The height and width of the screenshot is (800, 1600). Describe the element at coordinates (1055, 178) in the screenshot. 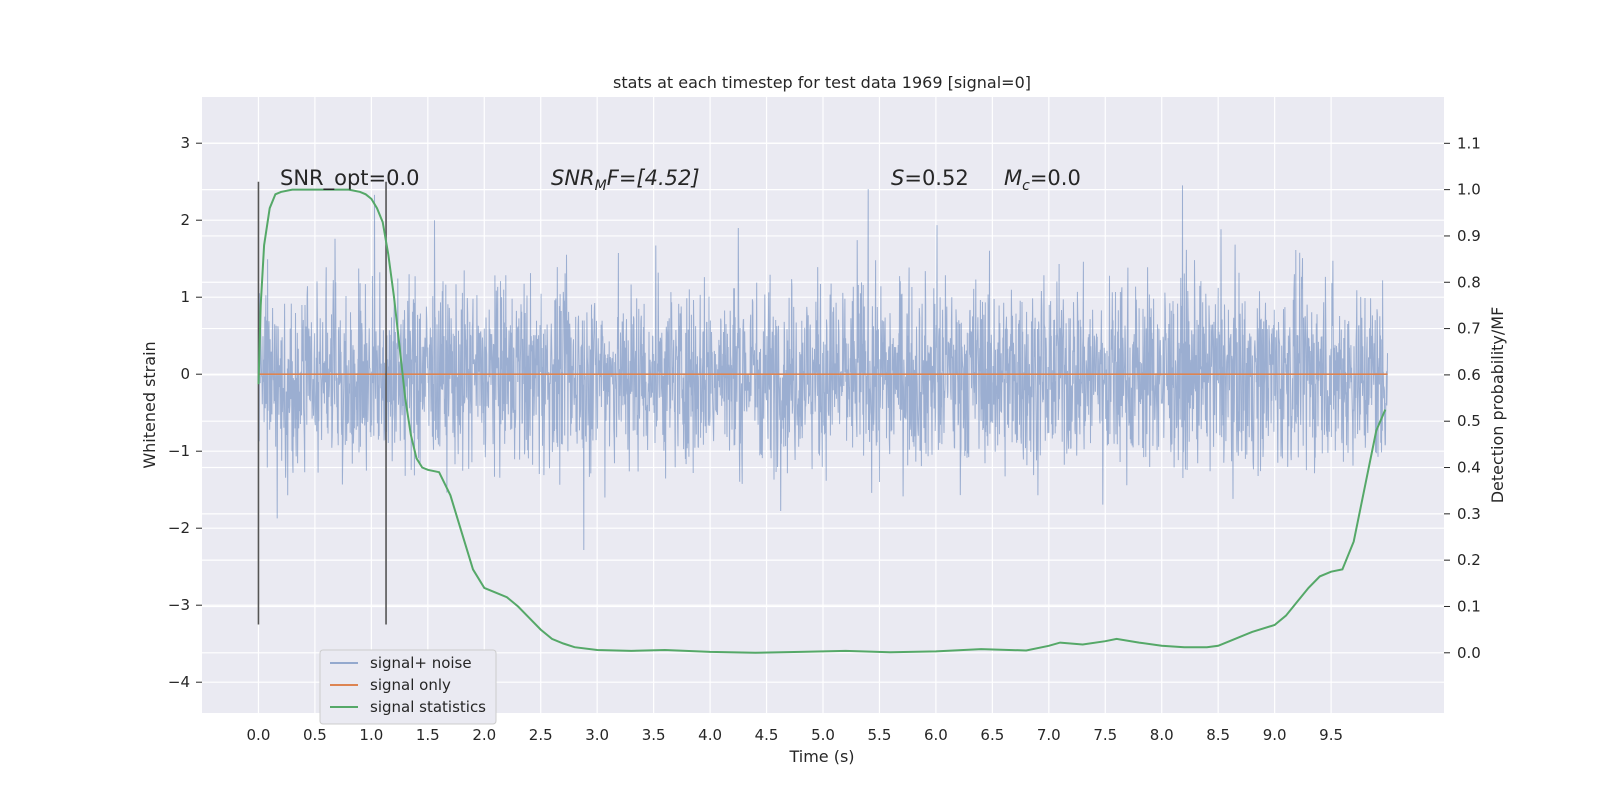

I see `mc-value: =0.0` at that location.